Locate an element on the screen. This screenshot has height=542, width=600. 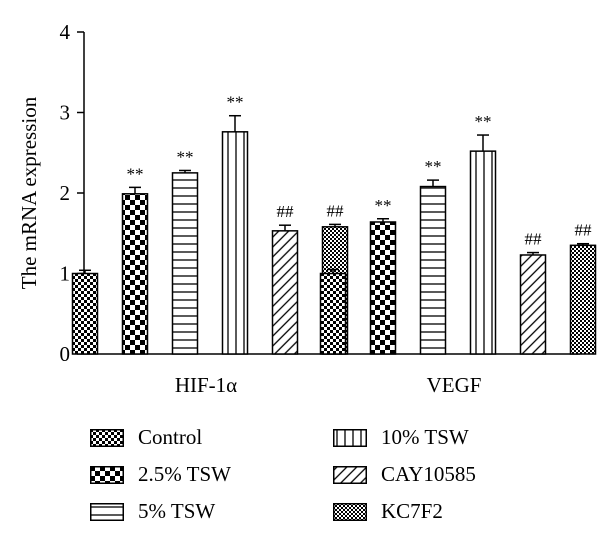
legend-label: 2.5% TSW is located at coordinates (184, 474).